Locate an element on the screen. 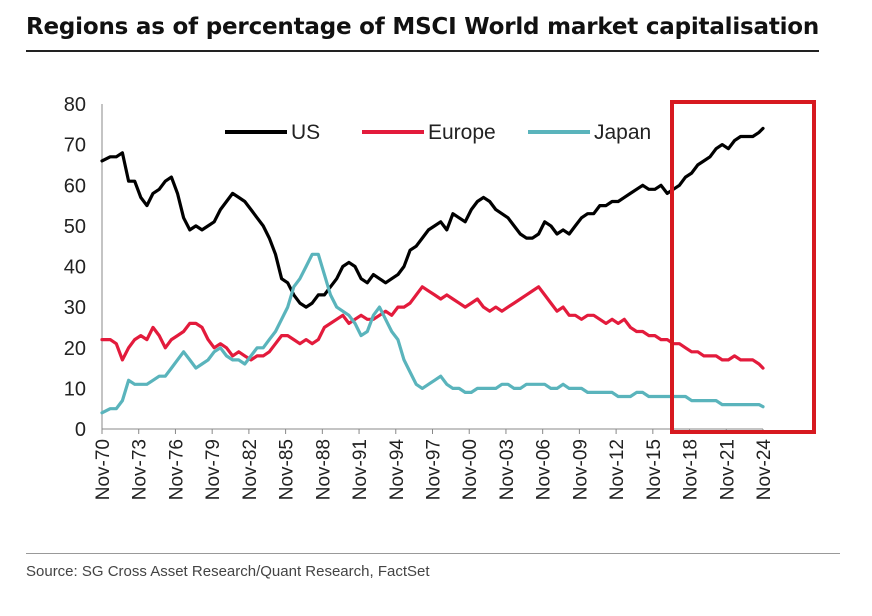  x-tick-label: Nov-82 is located at coordinates (250, 469).